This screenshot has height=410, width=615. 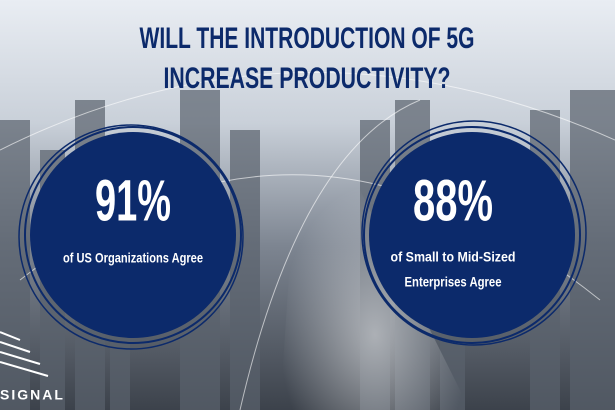 What do you see at coordinates (453, 200) in the screenshot?
I see `stat-value: 88%` at bounding box center [453, 200].